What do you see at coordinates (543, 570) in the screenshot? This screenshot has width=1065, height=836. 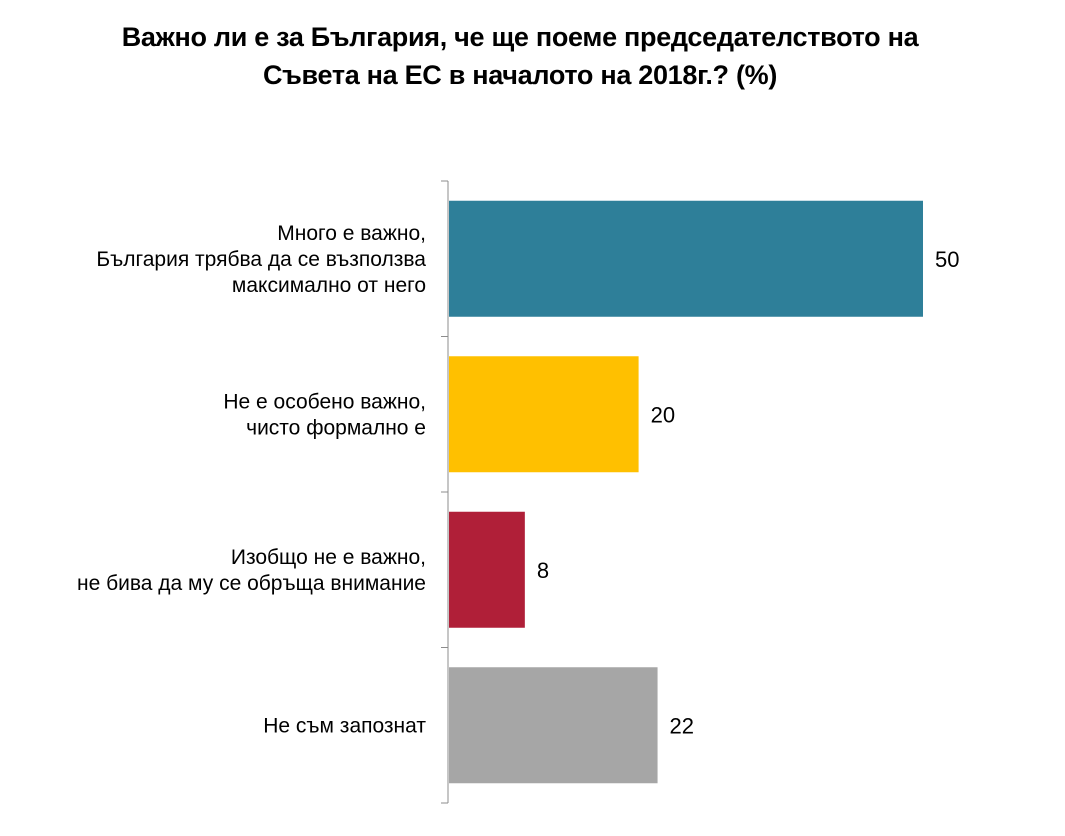 I see `value-label-3: 8` at bounding box center [543, 570].